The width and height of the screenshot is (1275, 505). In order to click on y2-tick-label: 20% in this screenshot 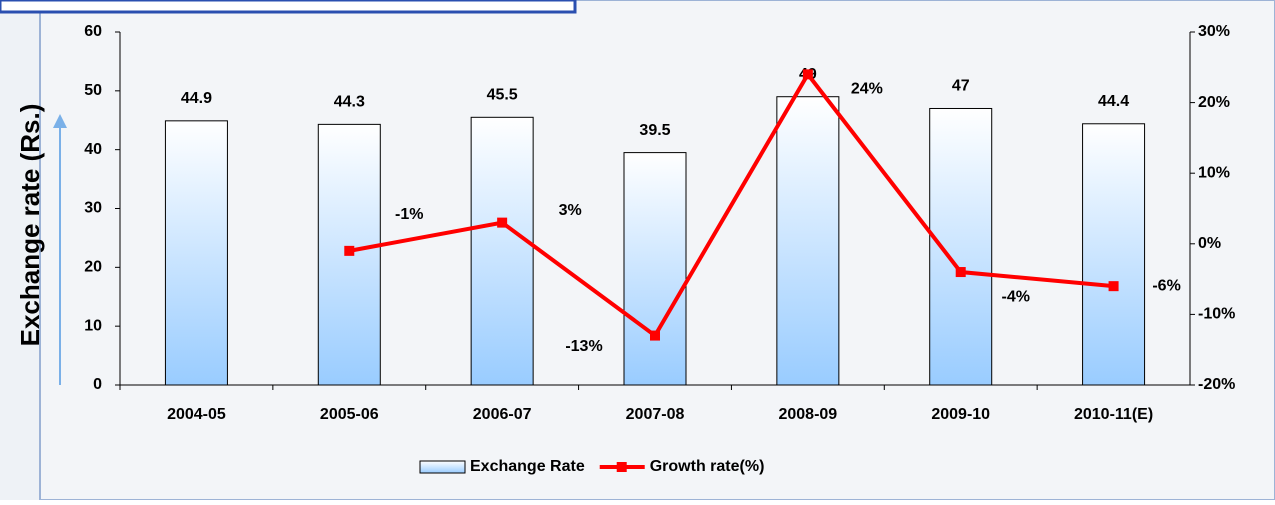, I will do `click(1214, 102)`.